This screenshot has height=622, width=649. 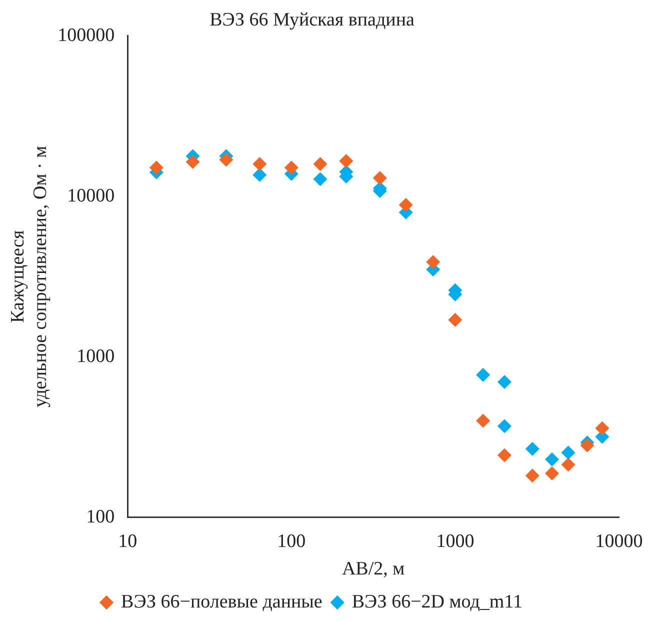 What do you see at coordinates (95, 356) in the screenshot?
I see `y-tick-label: 1000` at bounding box center [95, 356].